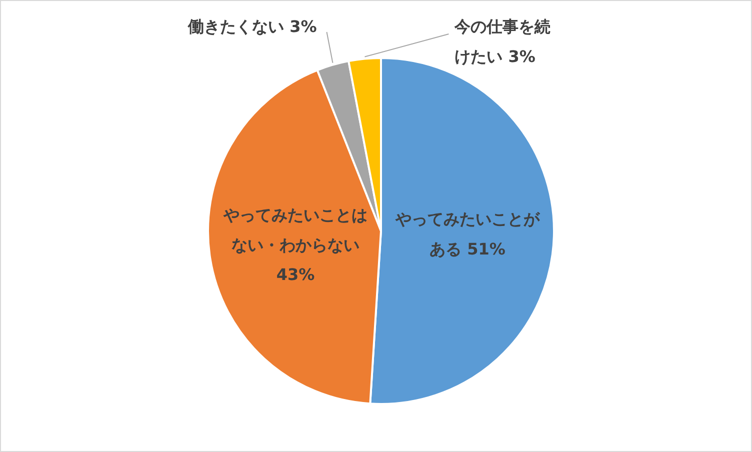 The height and width of the screenshot is (452, 752). What do you see at coordinates (502, 41) in the screenshot?
I see `slice-label: 今の仕事を続けたい 3%` at bounding box center [502, 41].